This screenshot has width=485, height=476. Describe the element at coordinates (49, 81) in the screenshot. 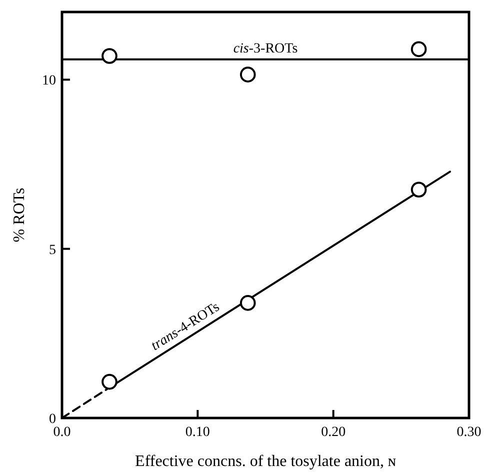

I see `y-tick-label: 10` at that location.